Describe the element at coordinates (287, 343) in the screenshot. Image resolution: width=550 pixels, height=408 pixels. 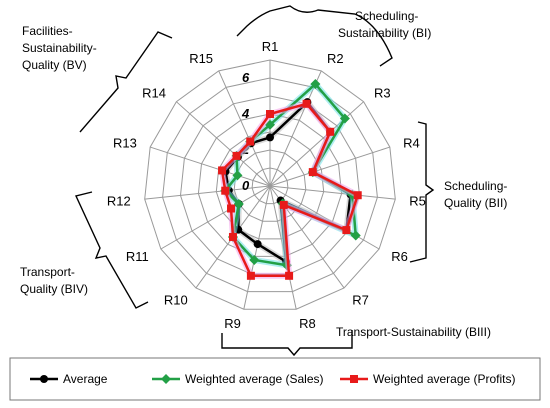
I see `bracket-biii` at that location.